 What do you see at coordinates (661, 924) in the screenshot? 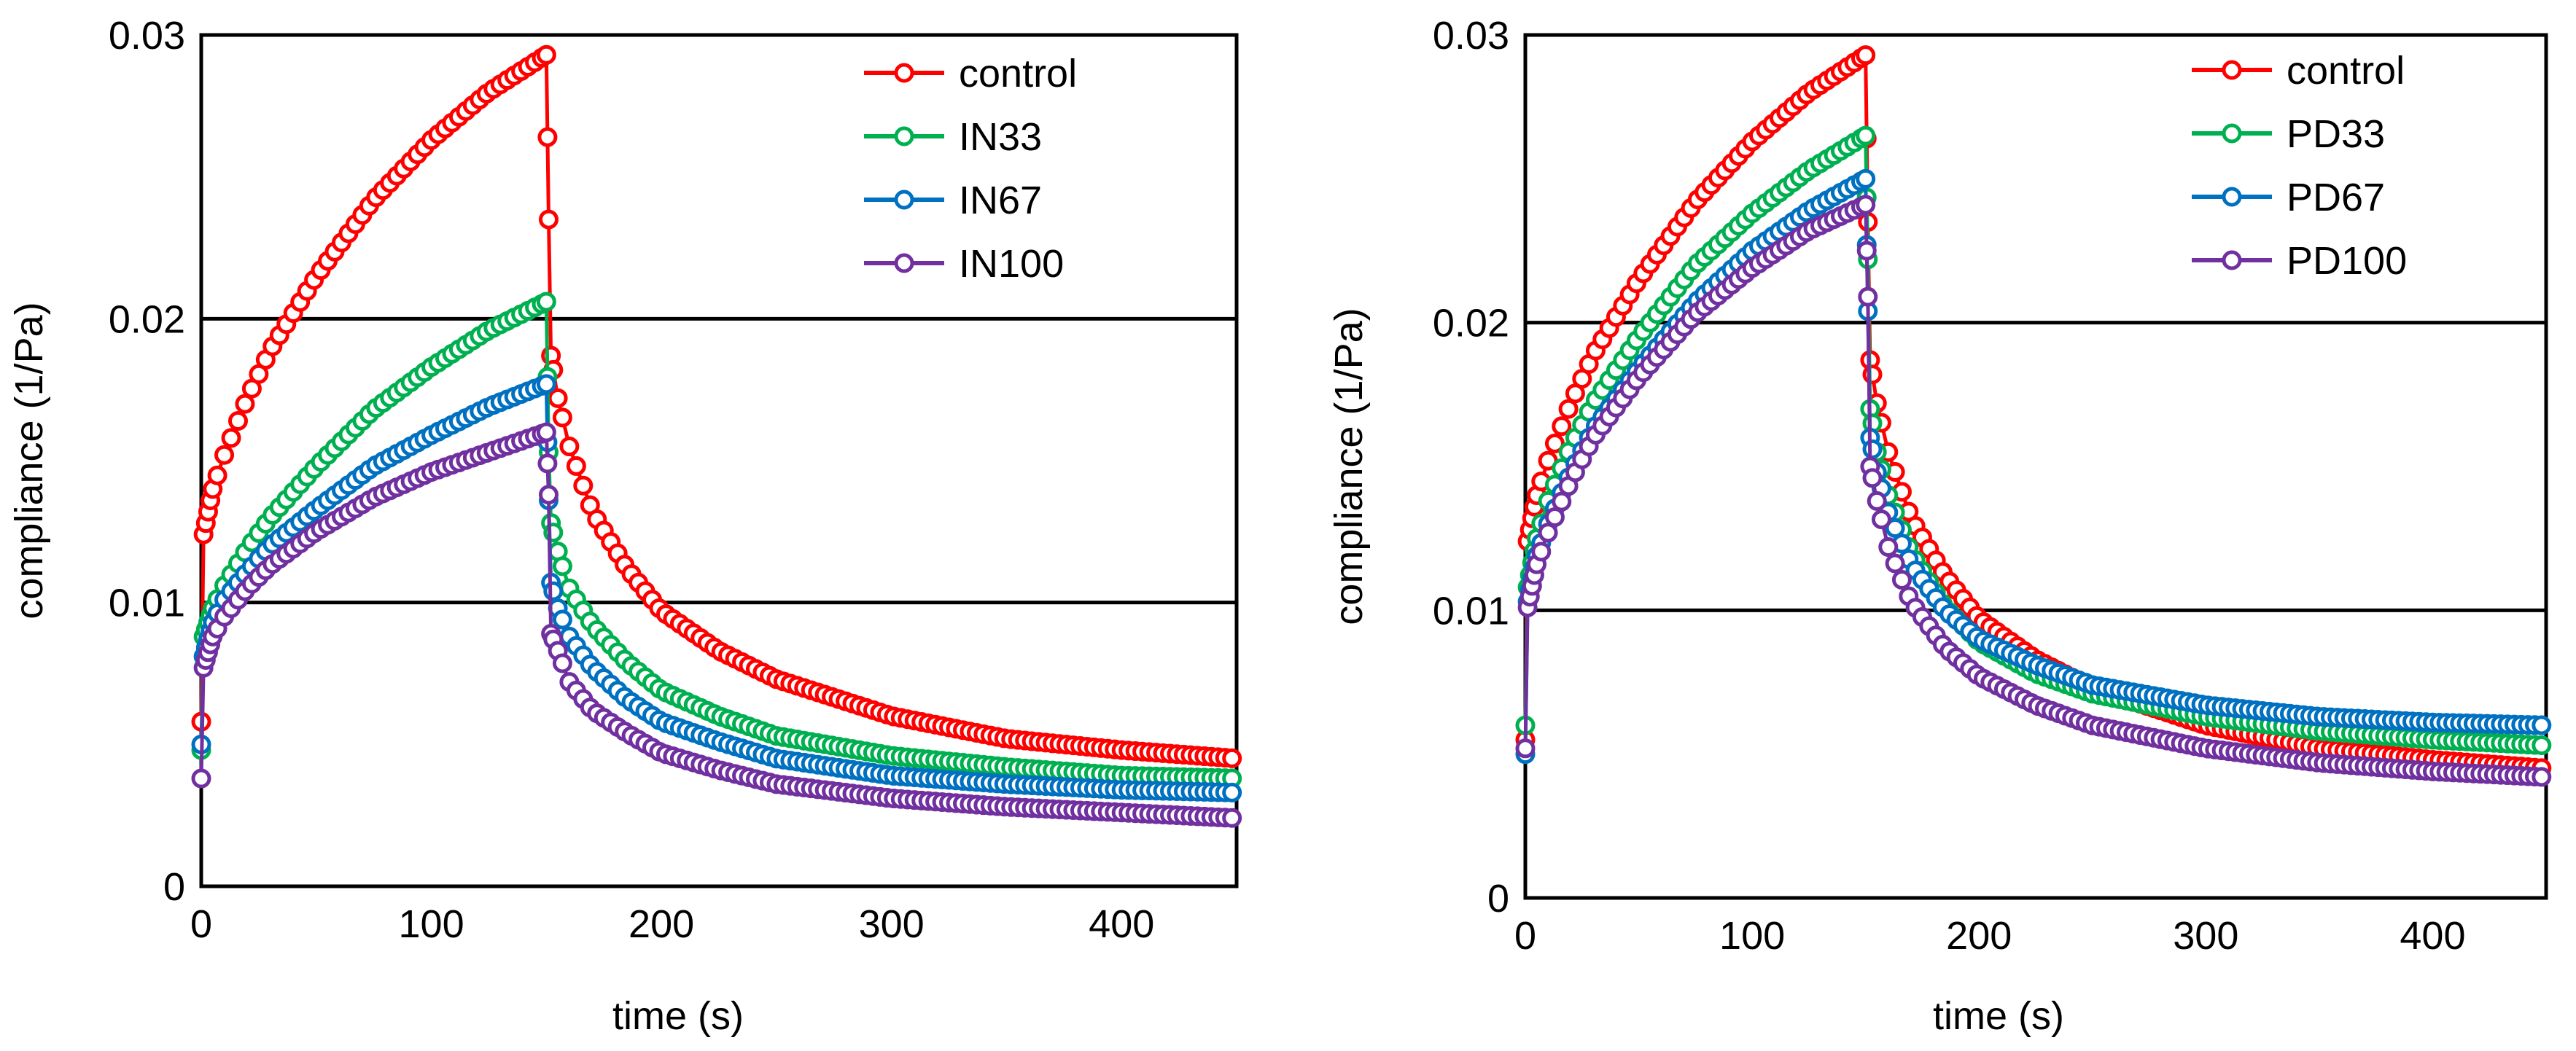
I see `x-tick-label: 200` at bounding box center [661, 924].